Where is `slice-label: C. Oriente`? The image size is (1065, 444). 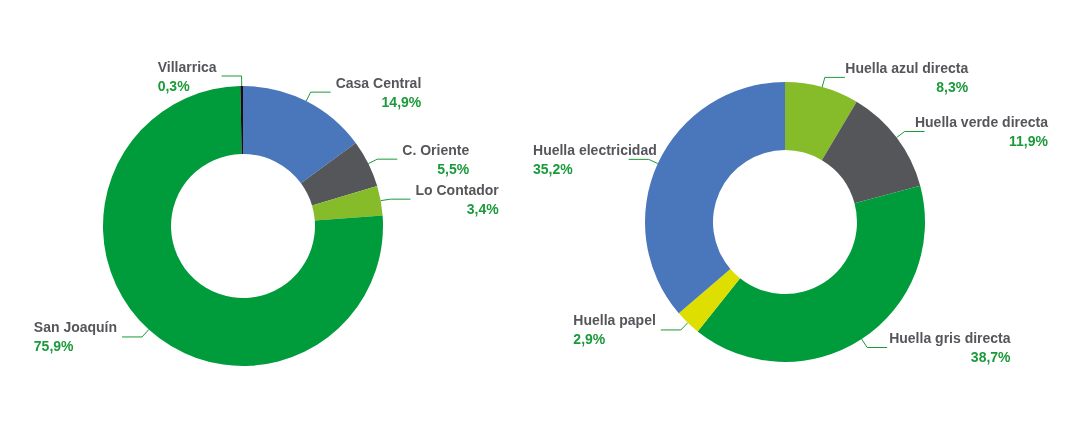 slice-label: C. Oriente is located at coordinates (436, 149).